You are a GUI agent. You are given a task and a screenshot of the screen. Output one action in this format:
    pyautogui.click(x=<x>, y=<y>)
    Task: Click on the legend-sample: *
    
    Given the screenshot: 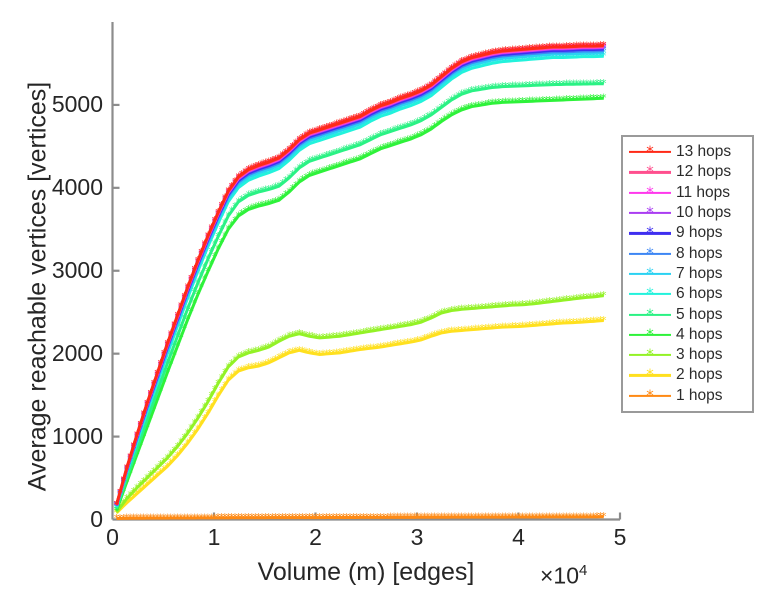 What is the action you would take?
    pyautogui.click(x=650, y=375)
    